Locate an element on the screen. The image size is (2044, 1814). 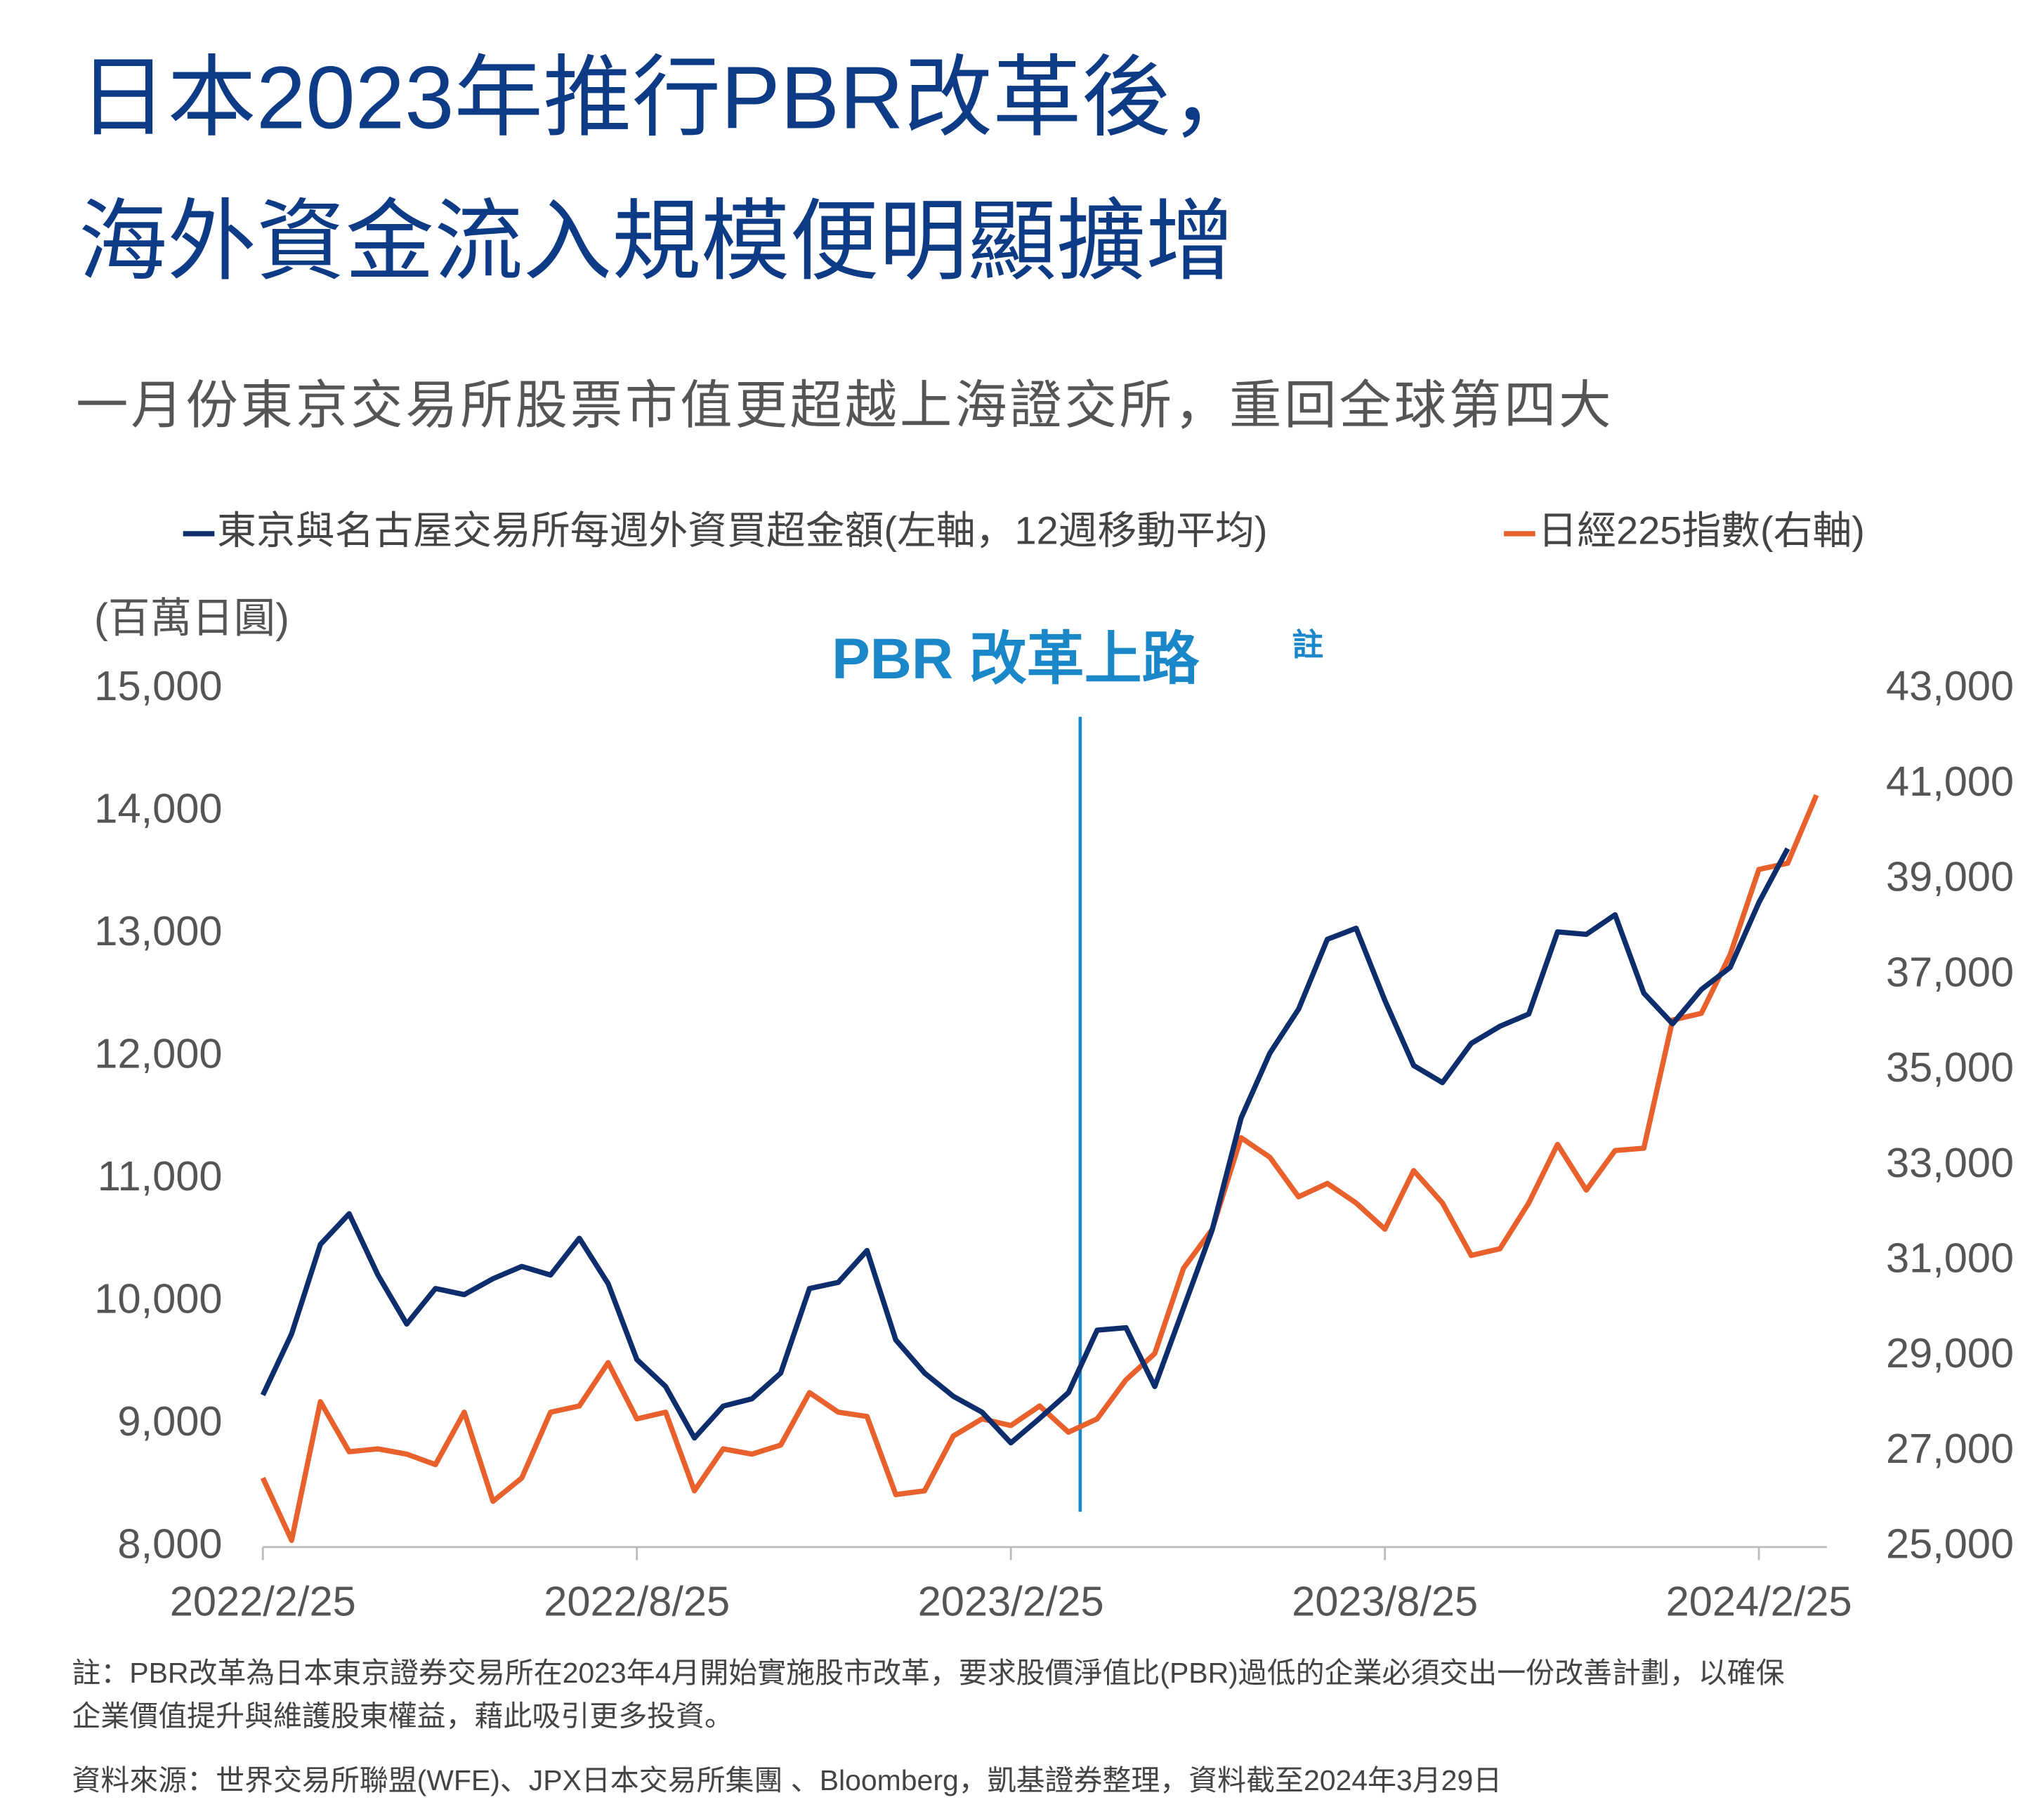
note: 企業價值提升與維護股東權益，藉此吸引更多投資。 is located at coordinates (402, 1716).